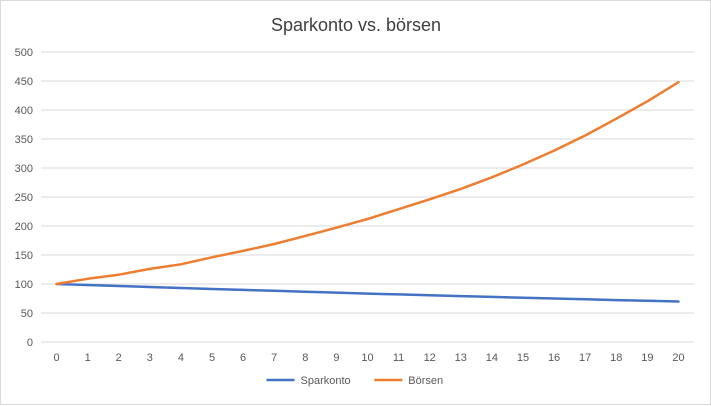 The height and width of the screenshot is (406, 711). Describe the element at coordinates (24, 227) in the screenshot. I see `y-tick-label: 200` at that location.